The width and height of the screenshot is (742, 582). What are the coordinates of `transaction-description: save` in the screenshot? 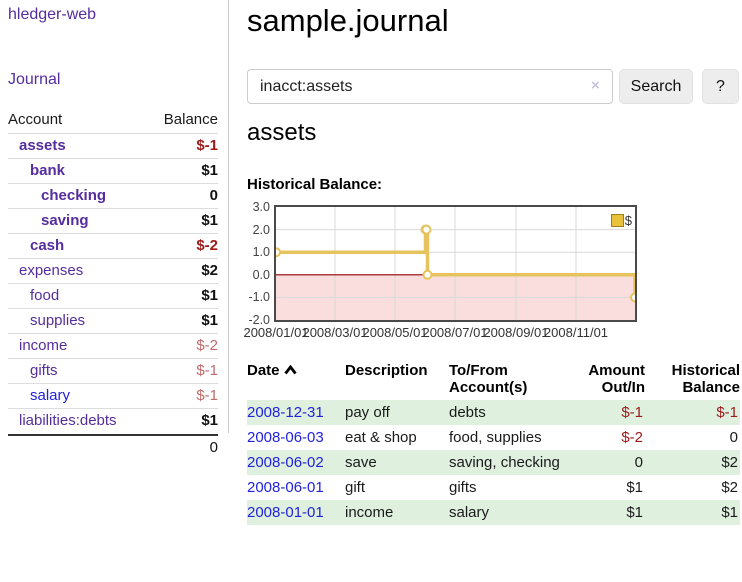 It's located at (361, 462).